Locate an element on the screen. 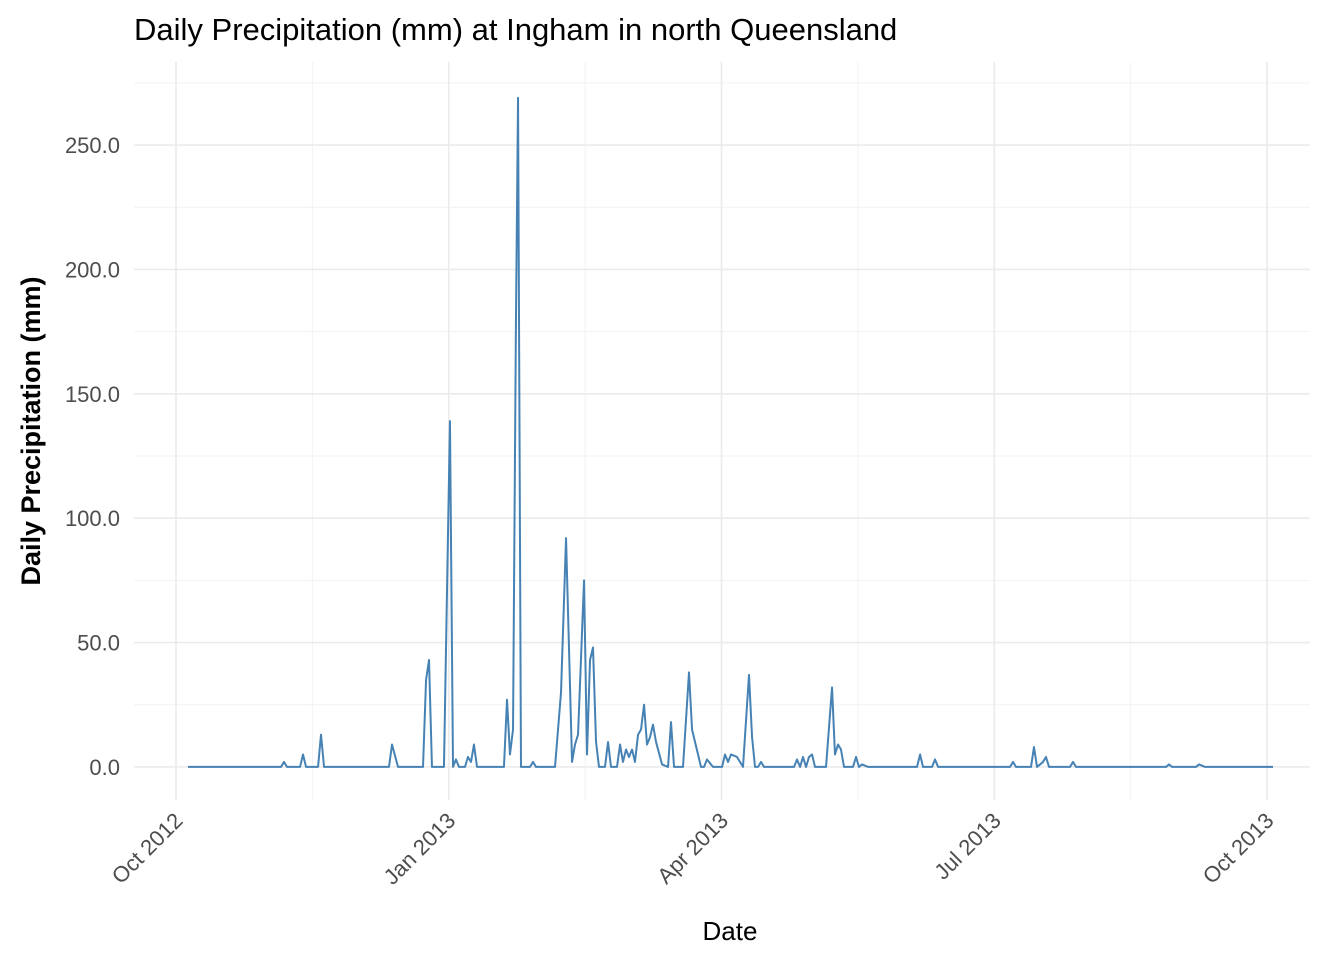  x-tick-label: Jan 2013 is located at coordinates (420, 849).